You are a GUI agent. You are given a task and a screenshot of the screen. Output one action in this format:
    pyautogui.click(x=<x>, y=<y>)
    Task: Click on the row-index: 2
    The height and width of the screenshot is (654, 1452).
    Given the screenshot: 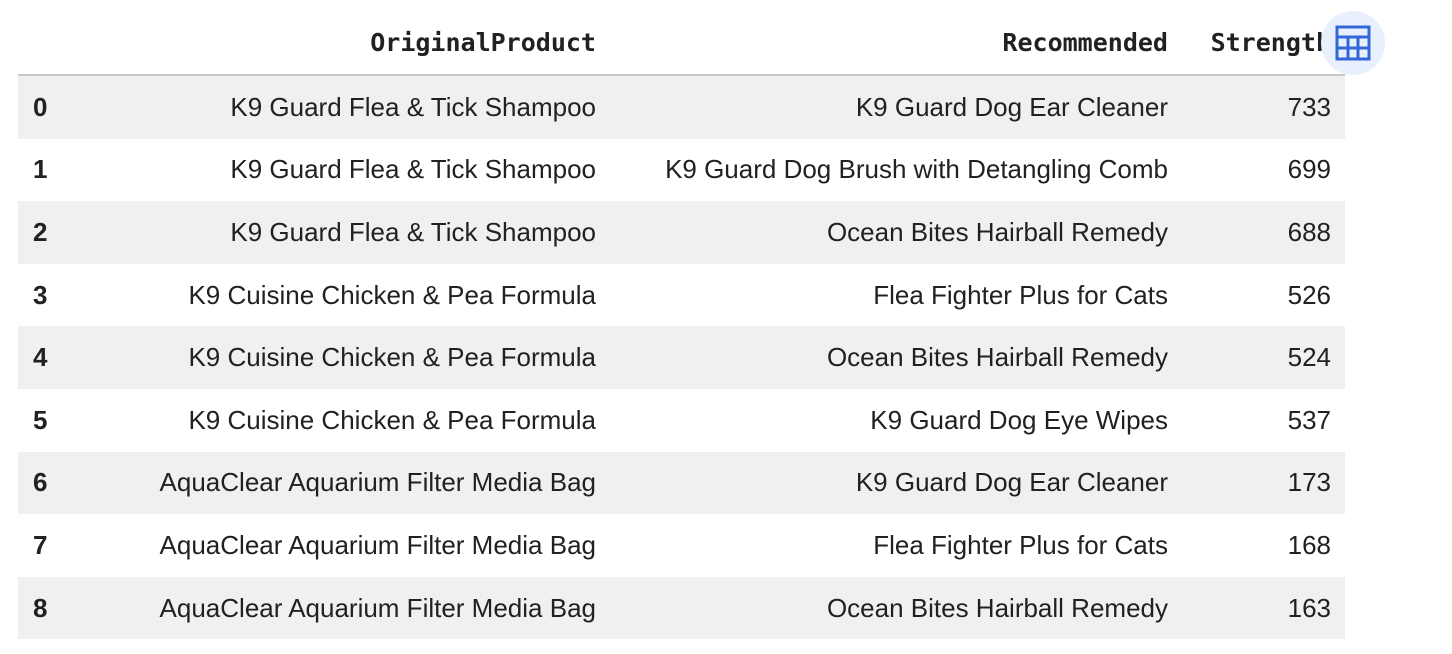 What is the action you would take?
    pyautogui.click(x=42, y=232)
    